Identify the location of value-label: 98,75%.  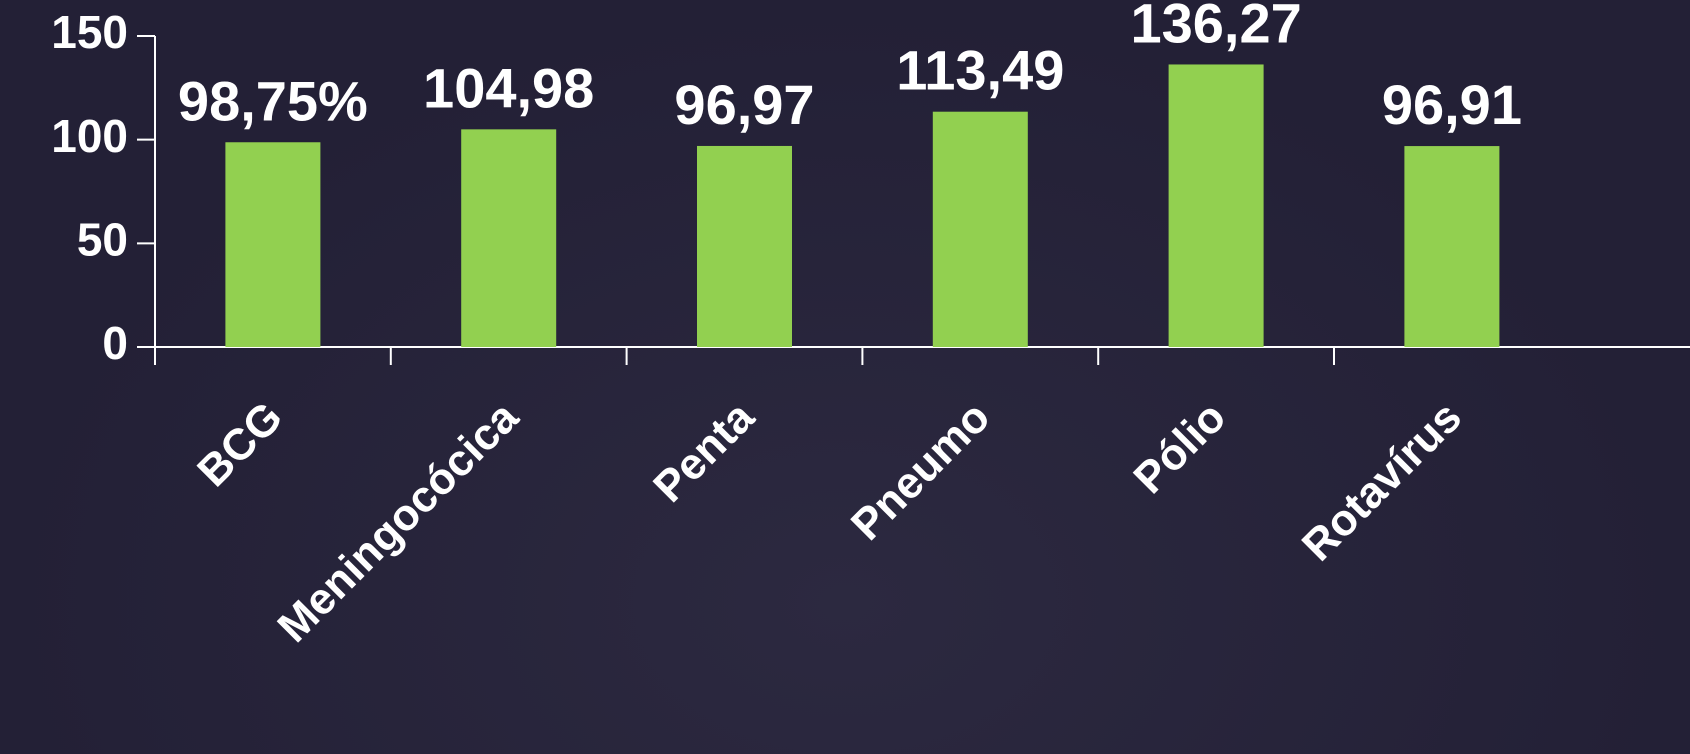
(273, 100).